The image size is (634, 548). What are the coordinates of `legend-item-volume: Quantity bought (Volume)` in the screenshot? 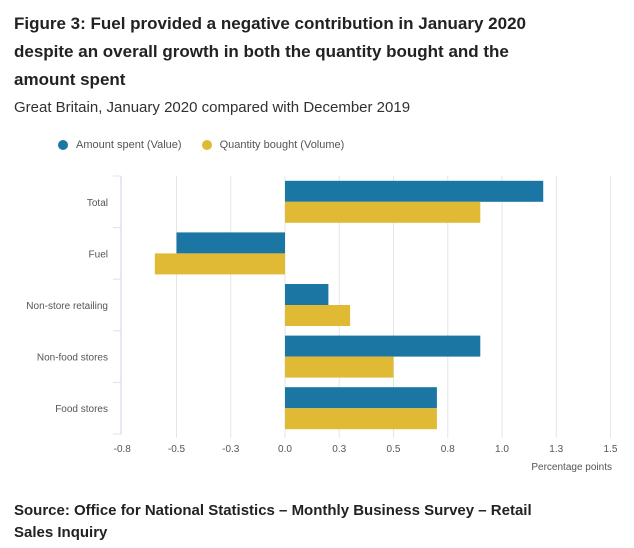 It's located at (273, 145).